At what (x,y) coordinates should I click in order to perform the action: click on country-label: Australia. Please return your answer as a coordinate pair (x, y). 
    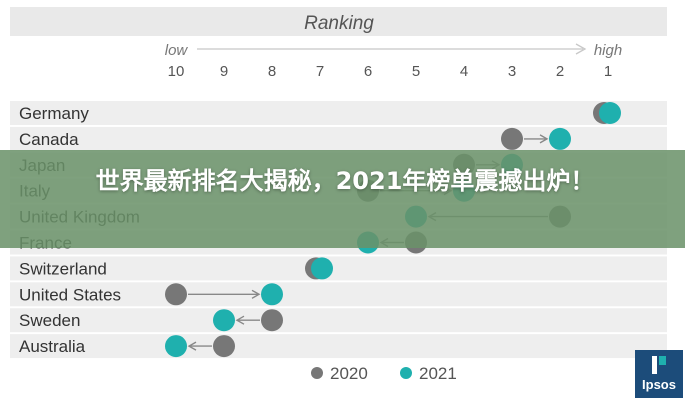
    Looking at the image, I should click on (52, 346).